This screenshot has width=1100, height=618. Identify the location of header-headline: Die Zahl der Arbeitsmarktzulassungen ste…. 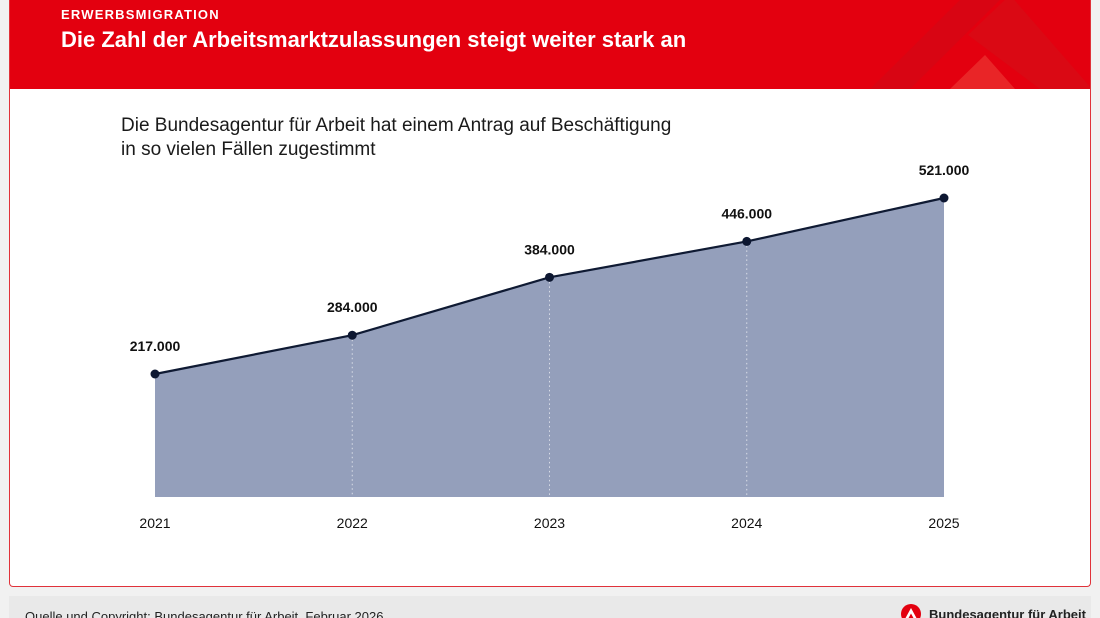
(374, 39).